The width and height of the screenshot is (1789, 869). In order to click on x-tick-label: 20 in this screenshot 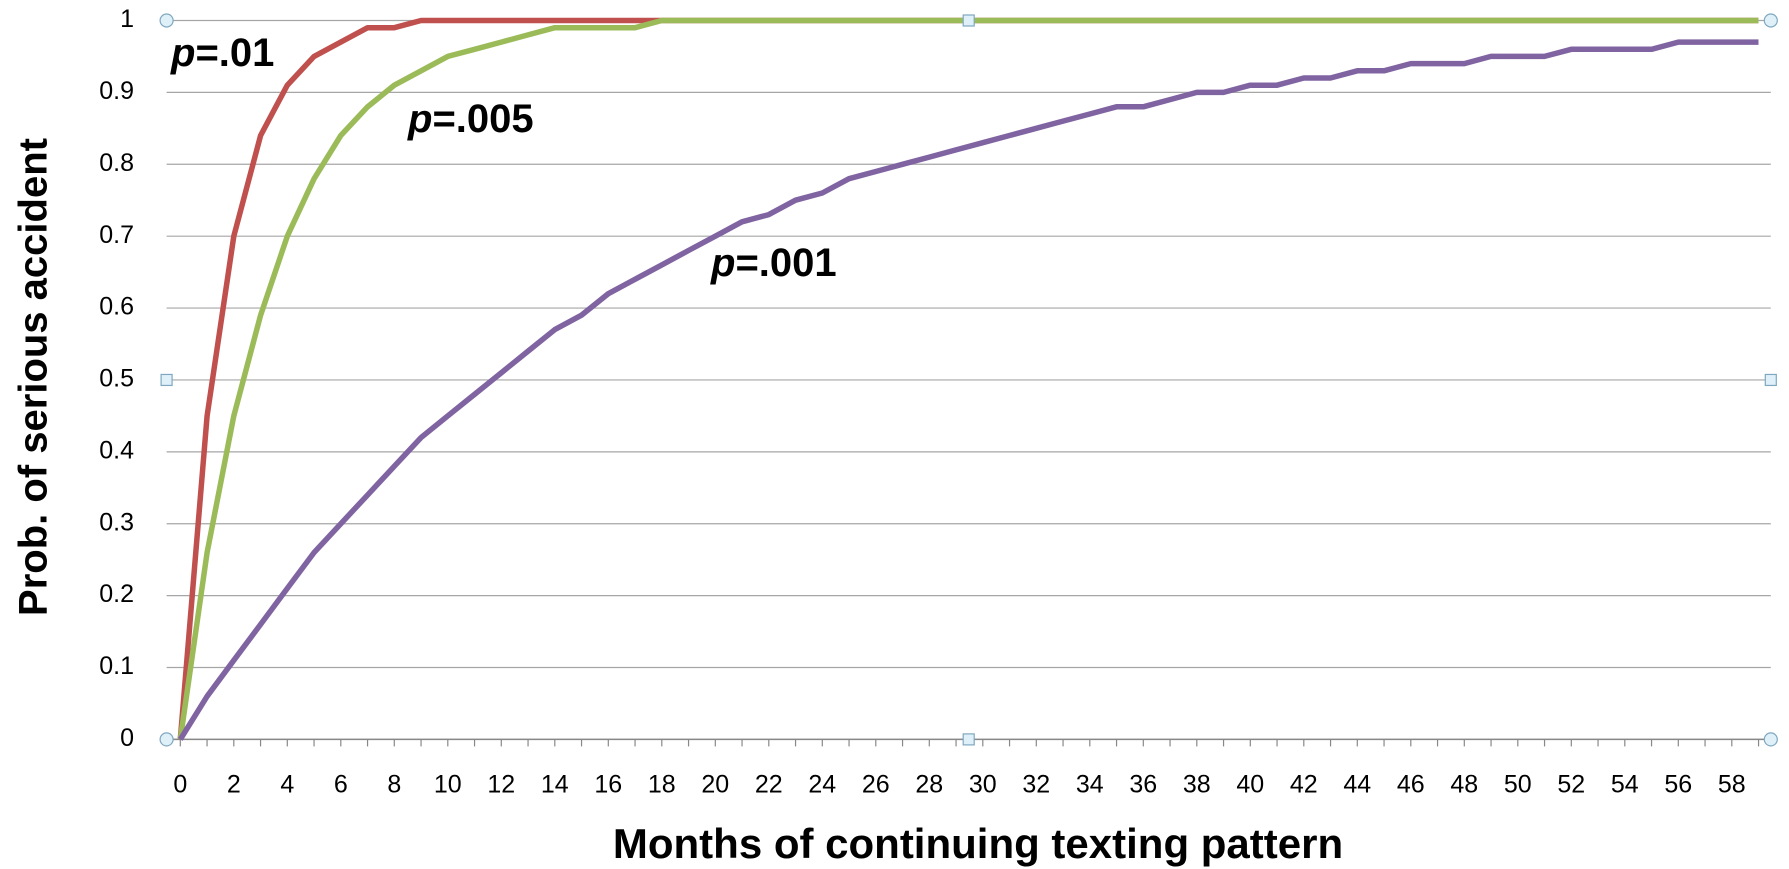, I will do `click(715, 785)`.